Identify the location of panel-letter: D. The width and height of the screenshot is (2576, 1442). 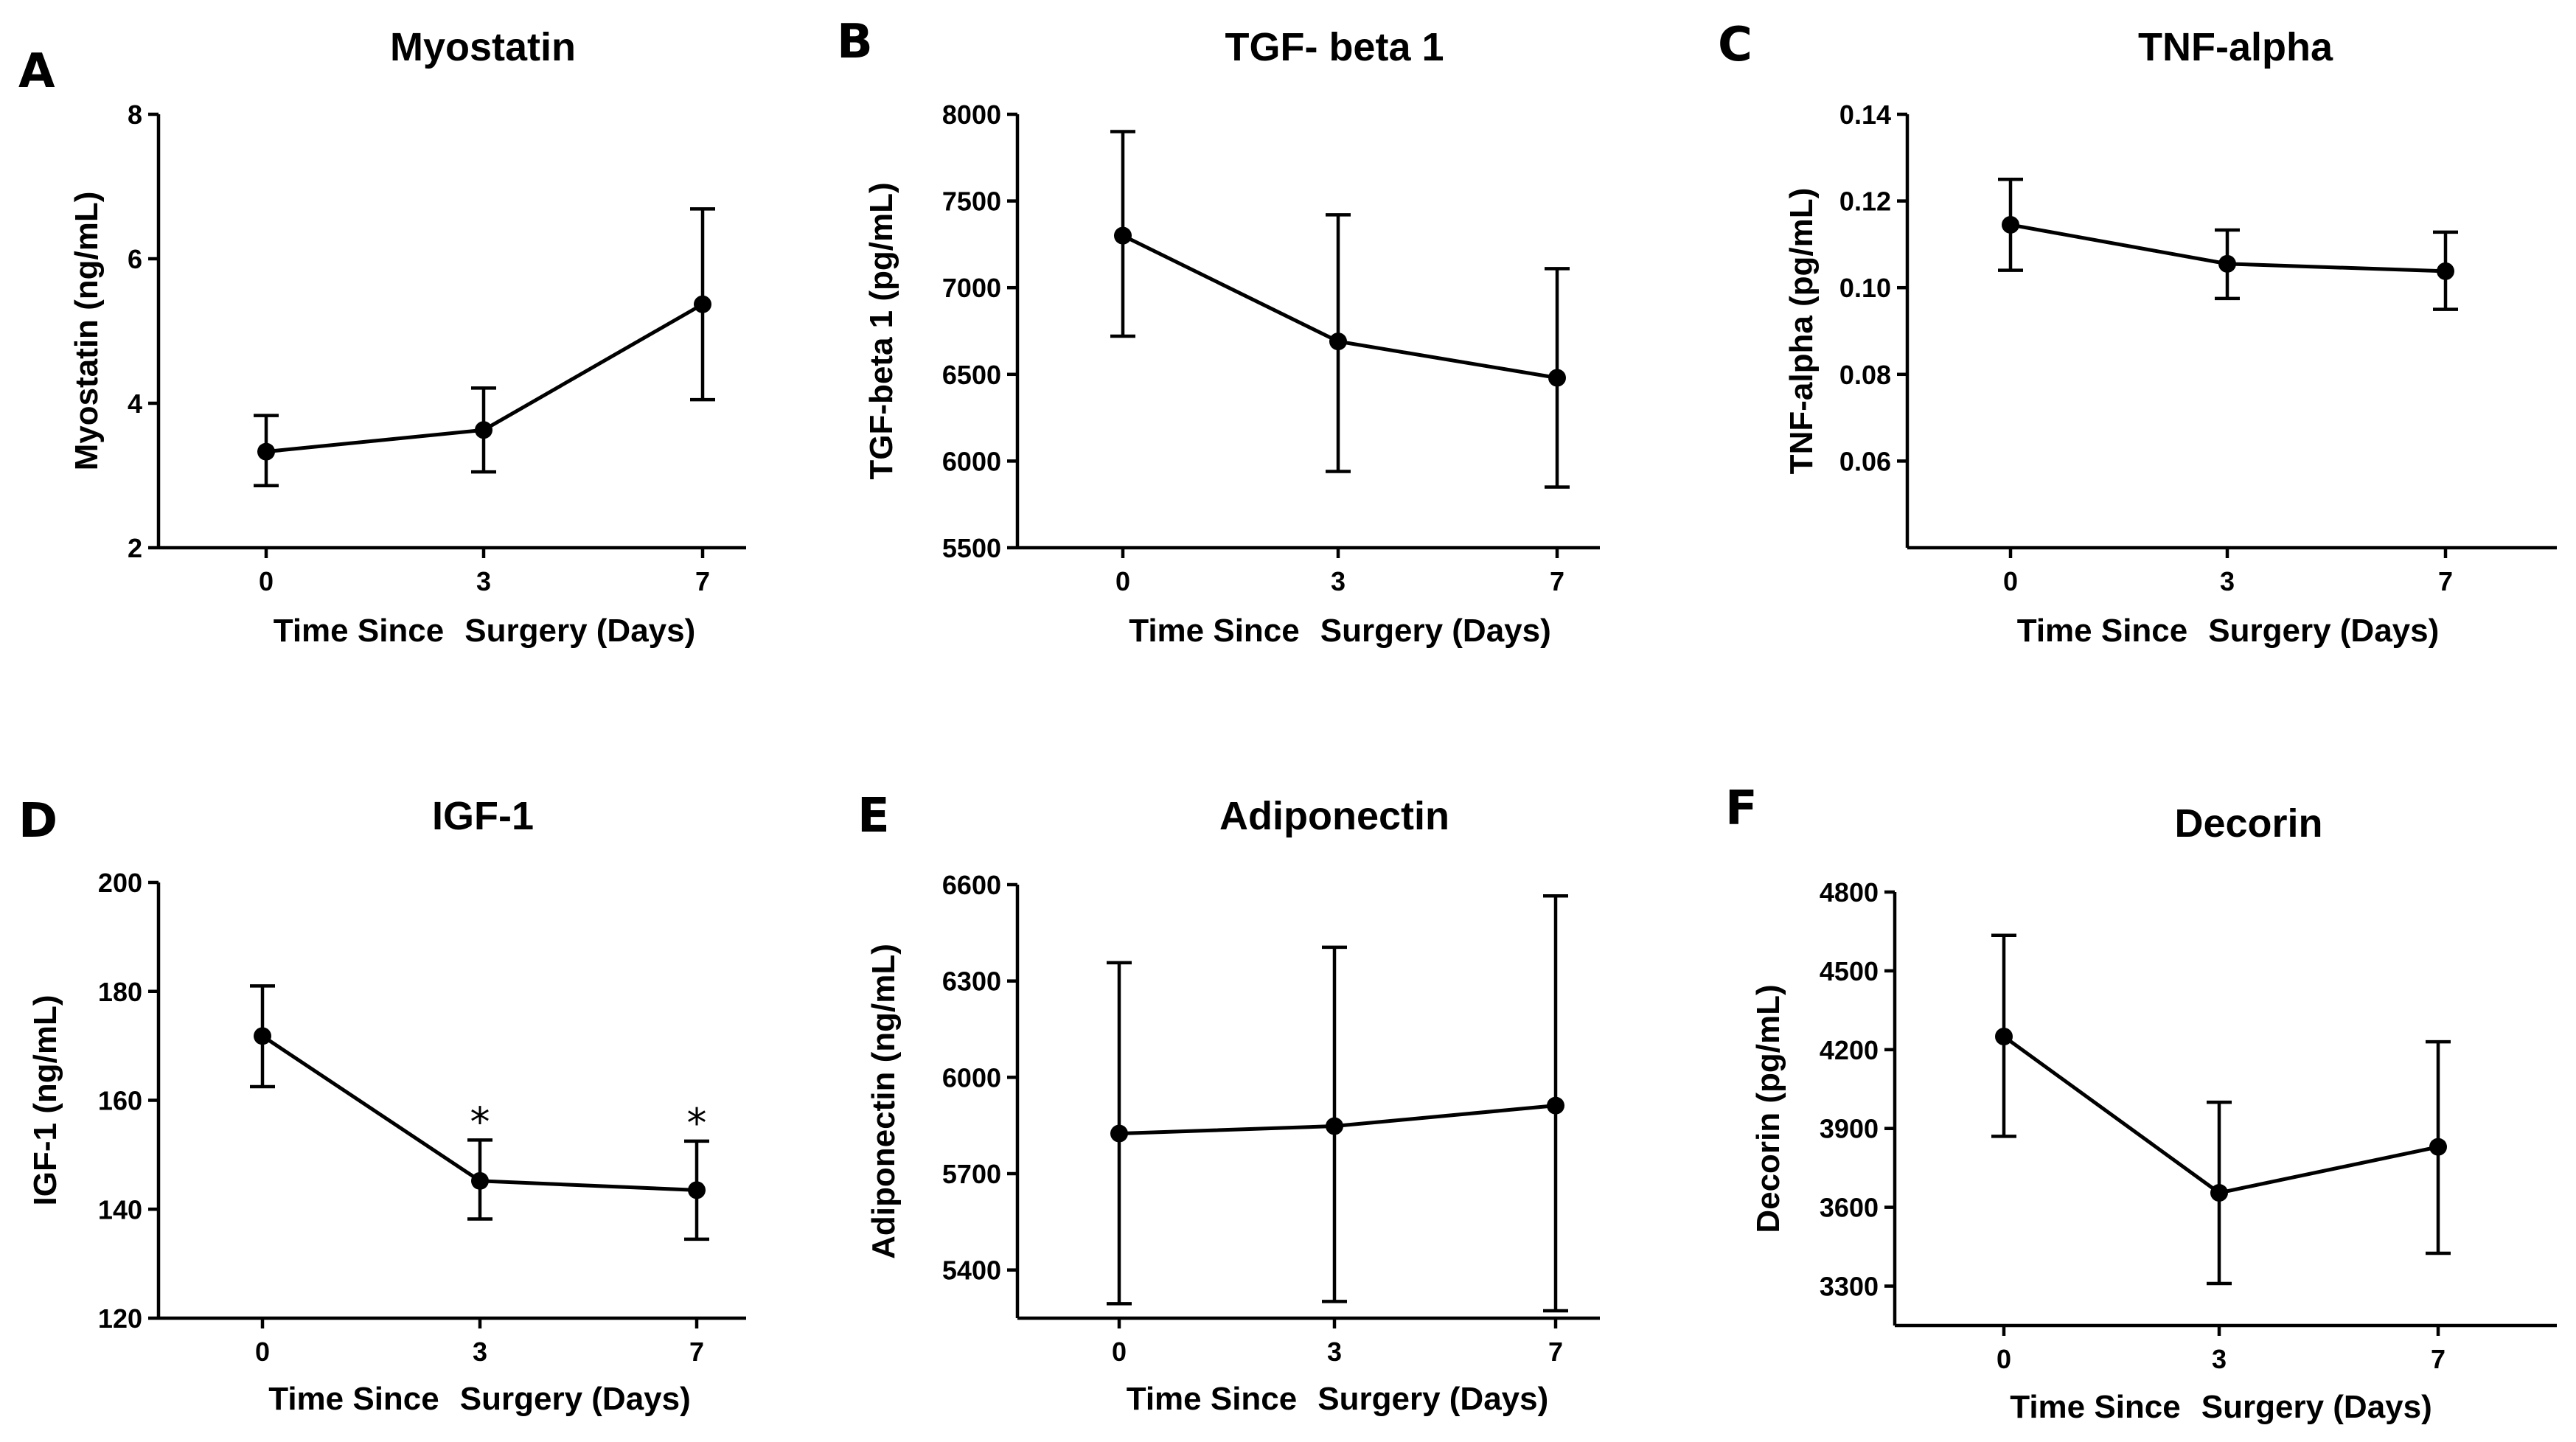
(38, 821).